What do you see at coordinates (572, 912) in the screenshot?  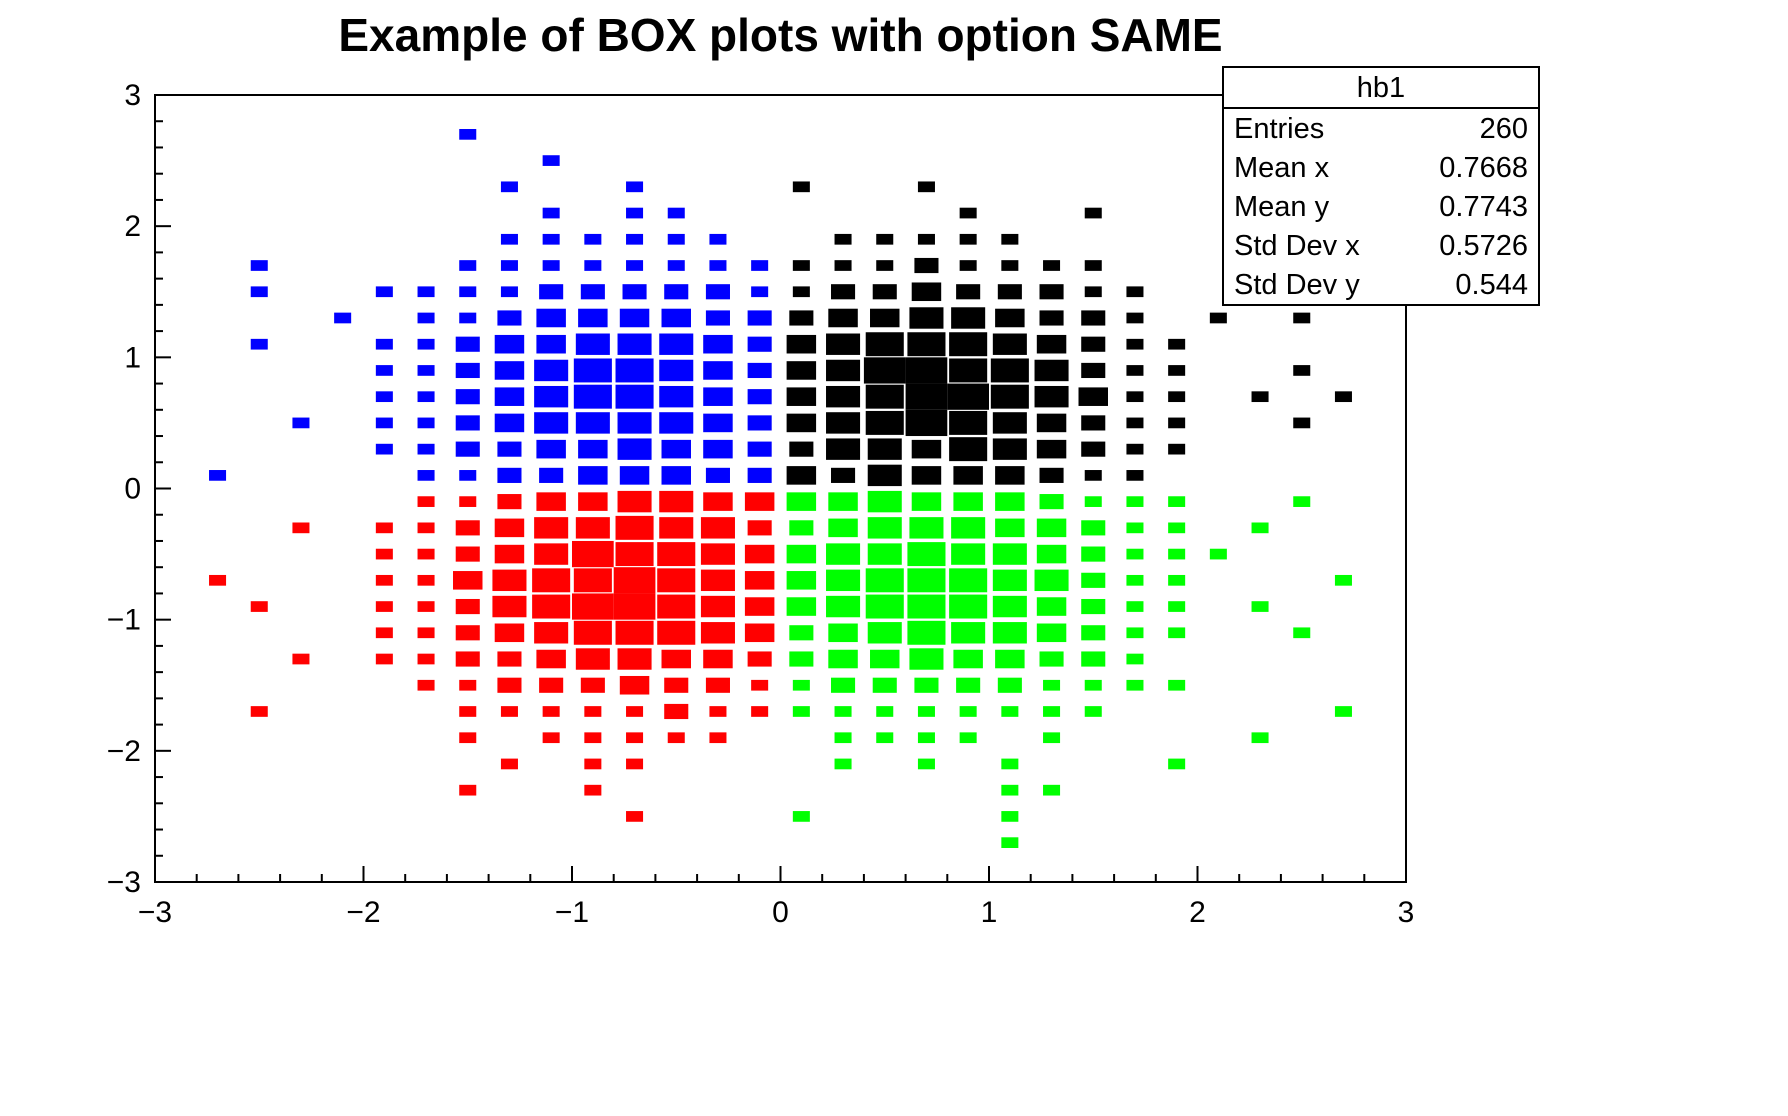 I see `x-tick-label: −1` at bounding box center [572, 912].